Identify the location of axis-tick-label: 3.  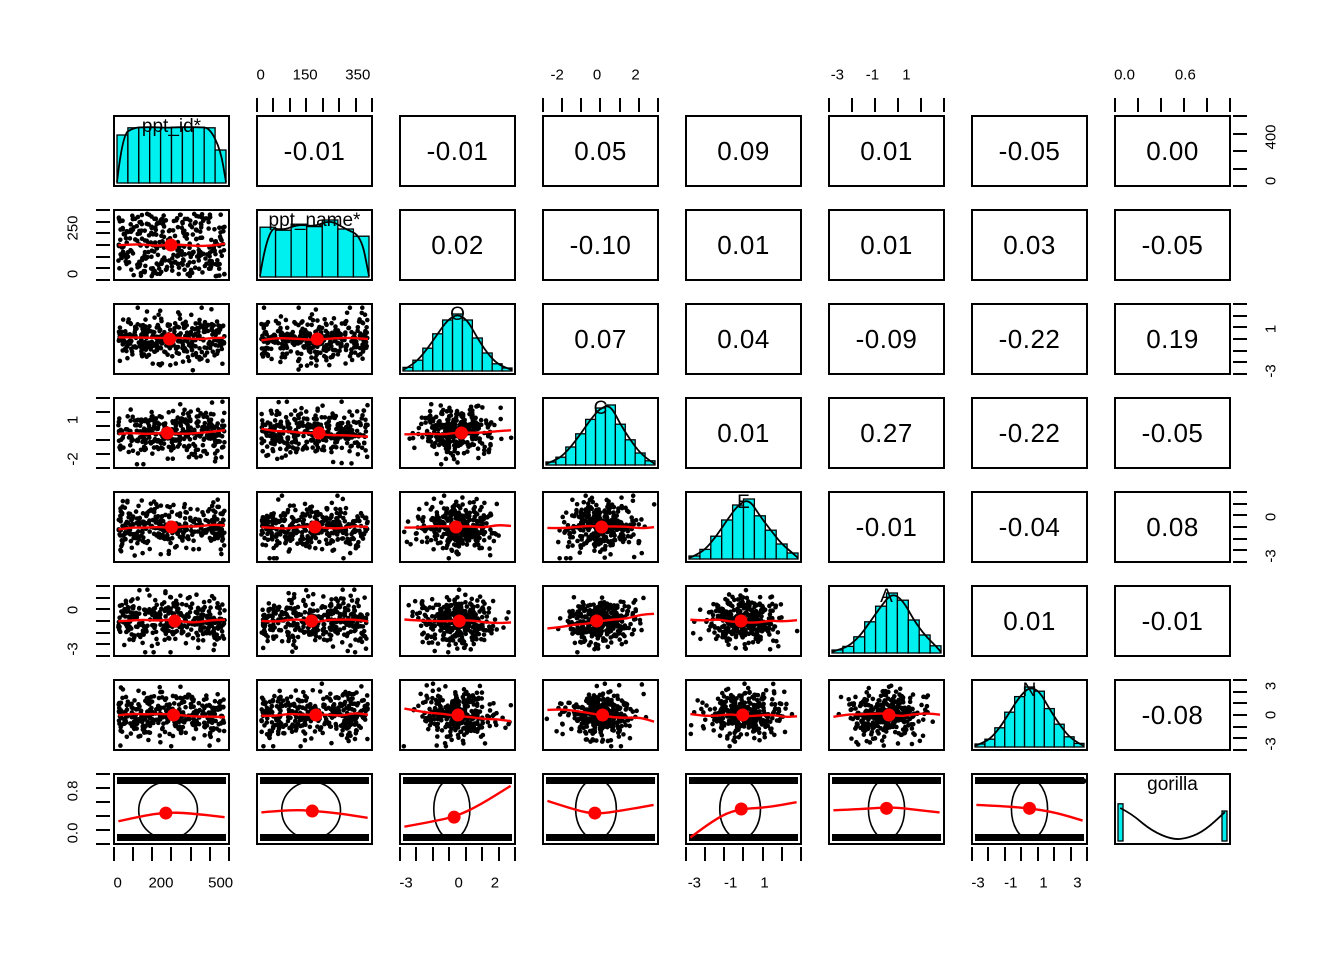
(1077, 883).